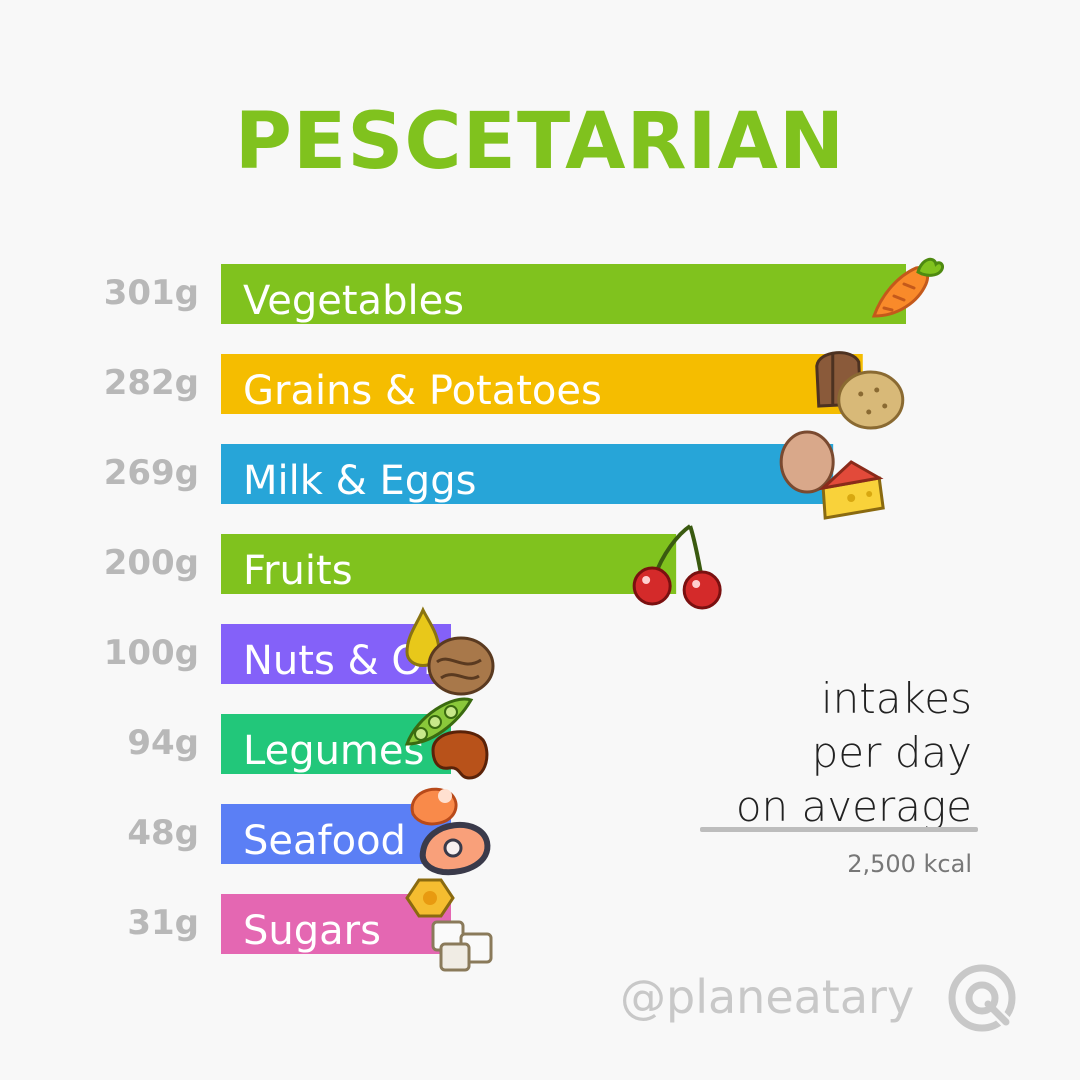 The width and height of the screenshot is (1080, 1080). Describe the element at coordinates (449, 925) in the screenshot. I see `honey-sugar-cubes-icon` at that location.